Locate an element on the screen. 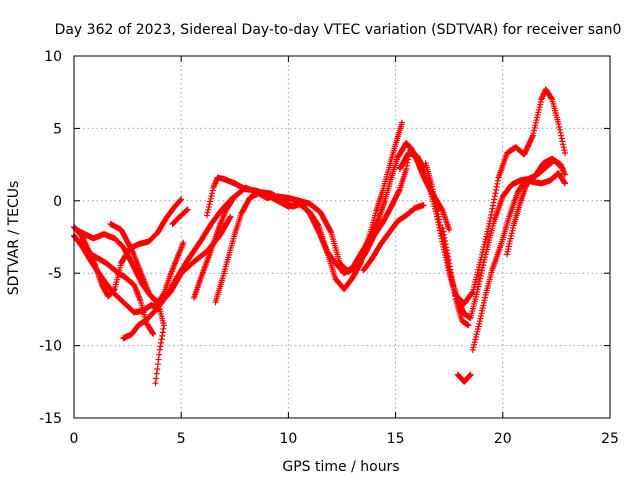 Image resolution: width=640 pixels, height=480 pixels. y-tick-label: -15 is located at coordinates (50, 419).